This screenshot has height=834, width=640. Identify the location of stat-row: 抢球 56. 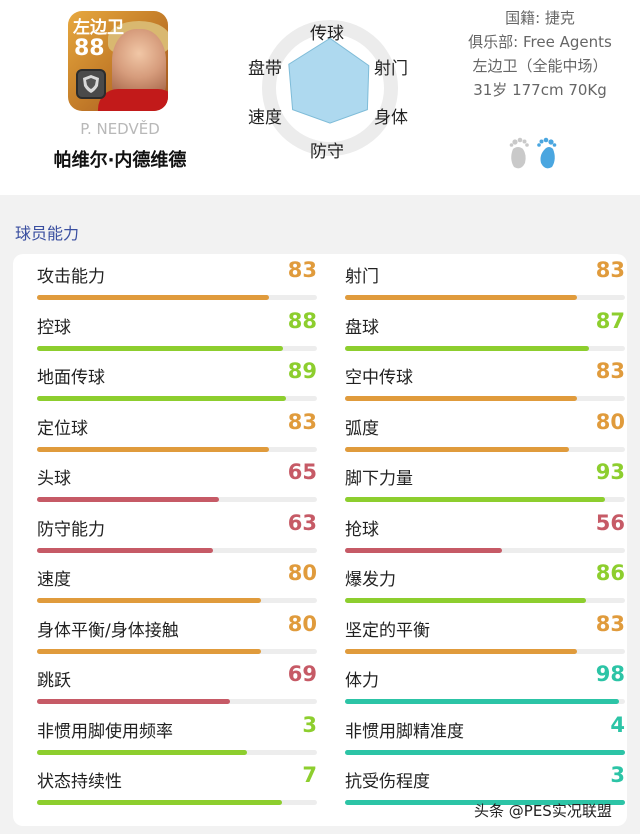
(485, 532).